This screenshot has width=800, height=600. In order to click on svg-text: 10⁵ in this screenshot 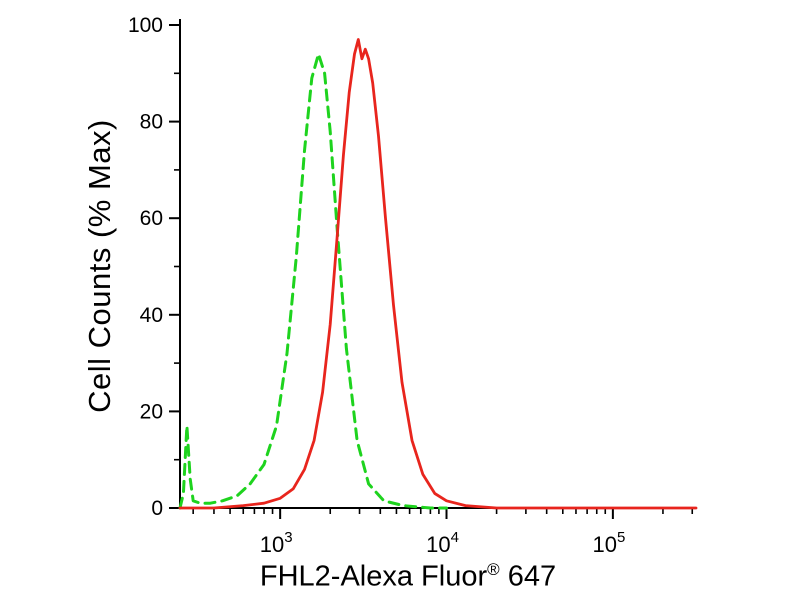, I will do `click(608, 543)`.